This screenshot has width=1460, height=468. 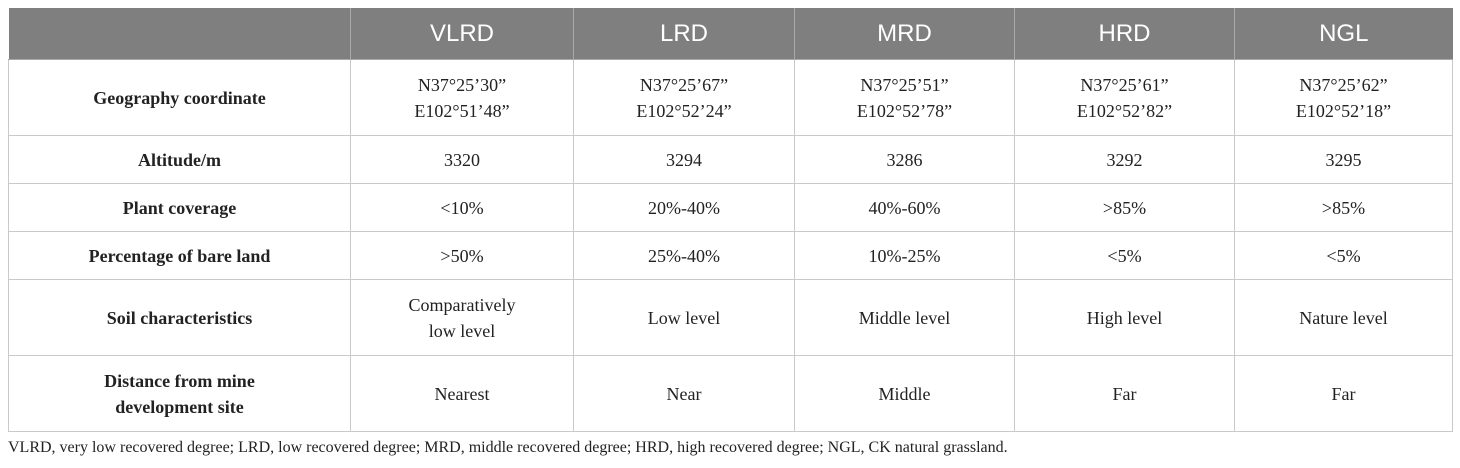 I want to click on table-cell: Low level, so click(x=684, y=317).